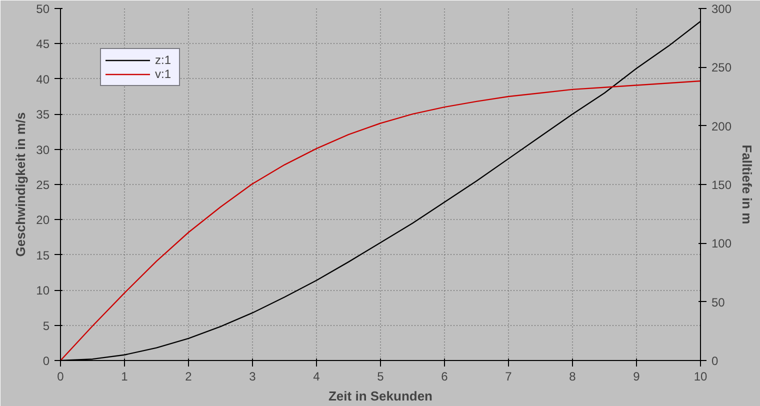  What do you see at coordinates (722, 185) in the screenshot?
I see `y2-tick-label: 150` at bounding box center [722, 185].